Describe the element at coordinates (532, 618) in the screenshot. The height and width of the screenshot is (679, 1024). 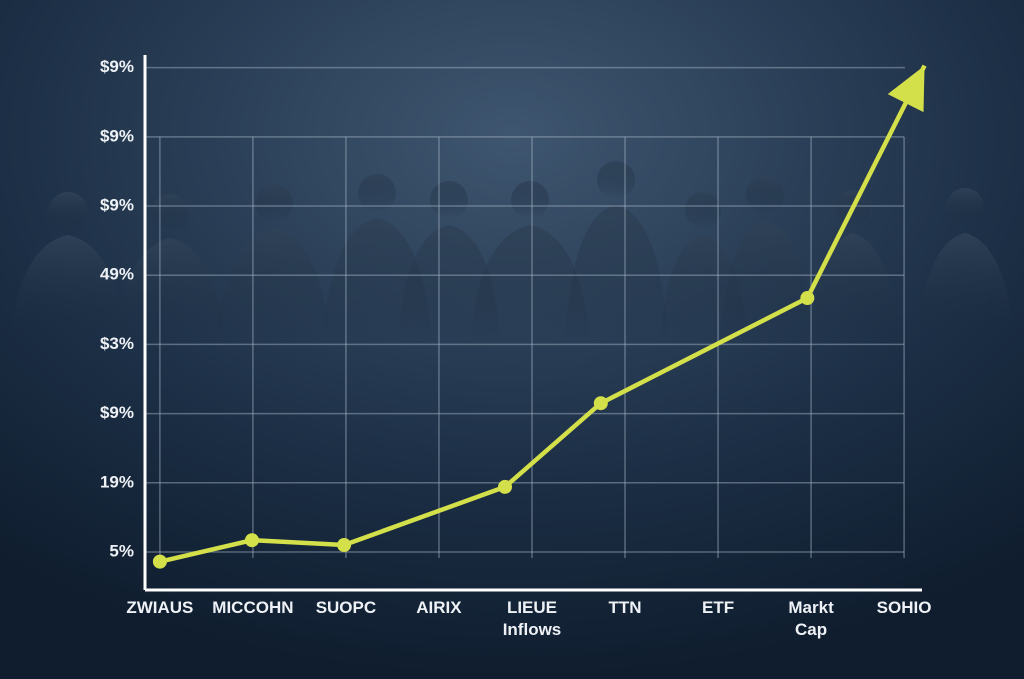
I see `x-tick-label: LIEUE Inflows` at that location.